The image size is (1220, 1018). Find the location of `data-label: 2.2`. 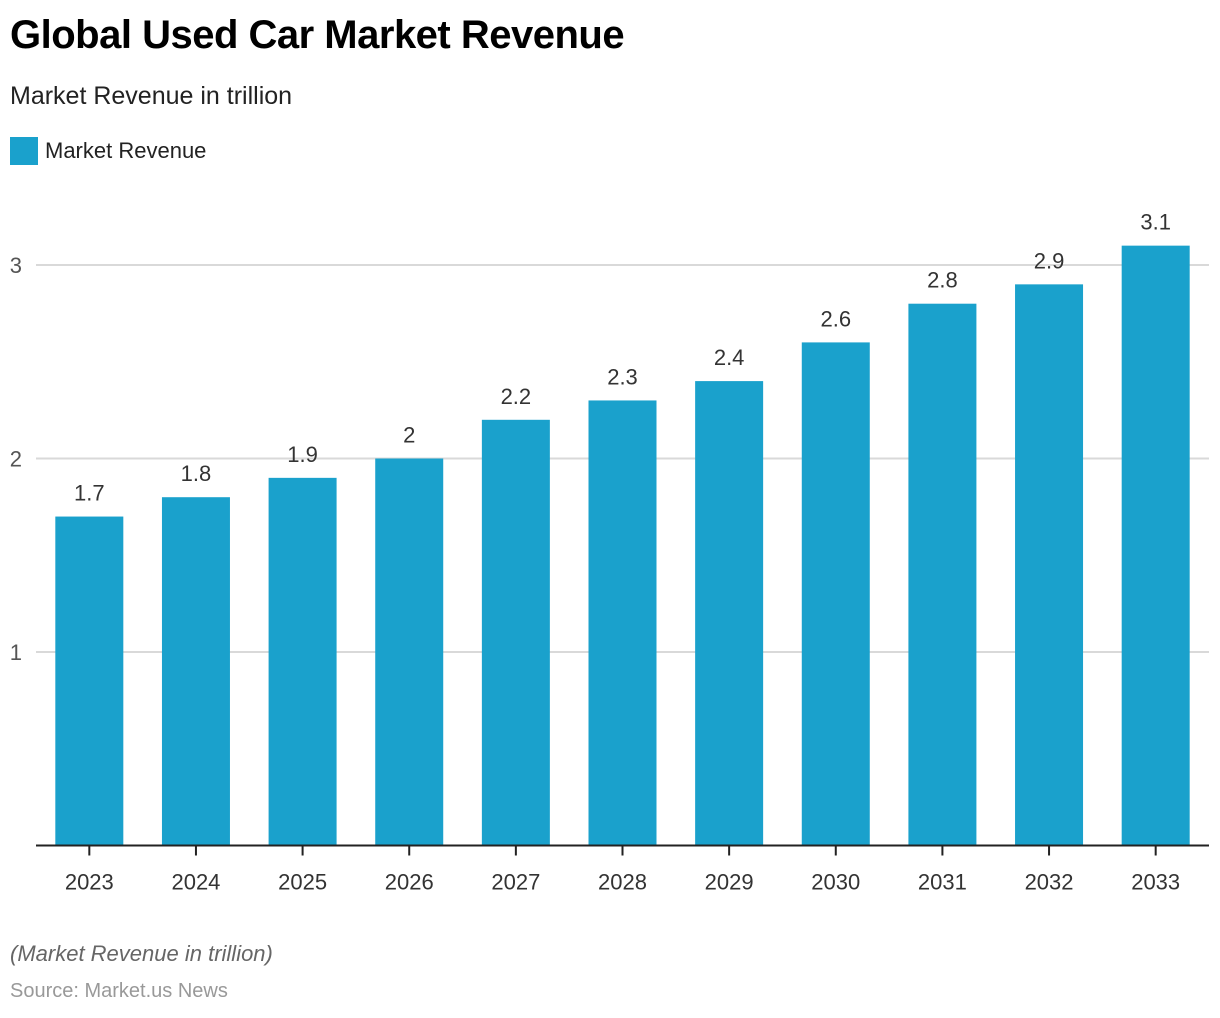

data-label: 2.2 is located at coordinates (516, 396).